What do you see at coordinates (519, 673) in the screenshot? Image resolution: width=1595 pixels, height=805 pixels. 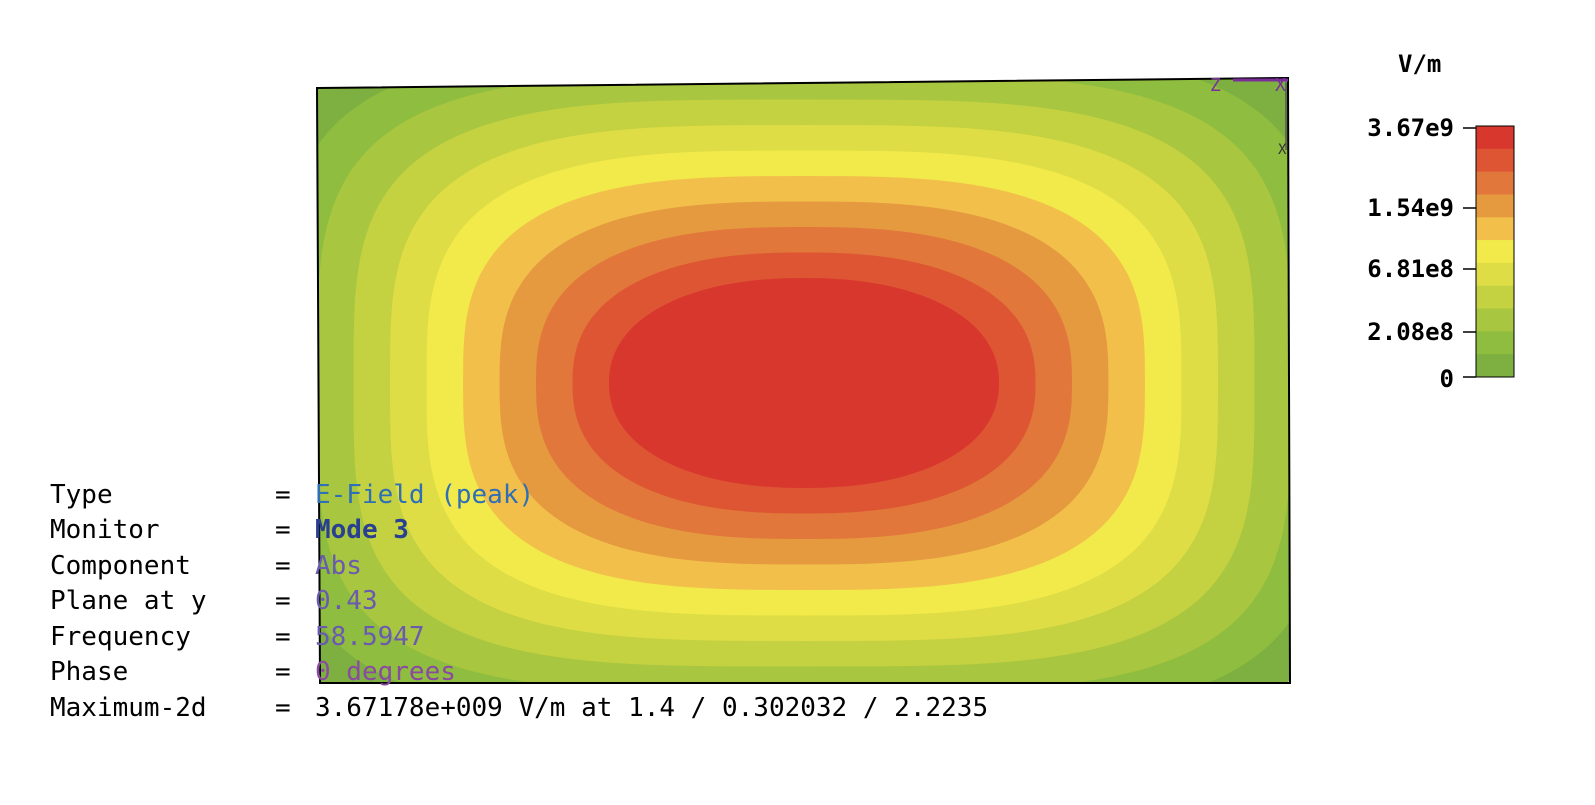 I see `info-row-phase: Phase = 0 degrees` at bounding box center [519, 673].